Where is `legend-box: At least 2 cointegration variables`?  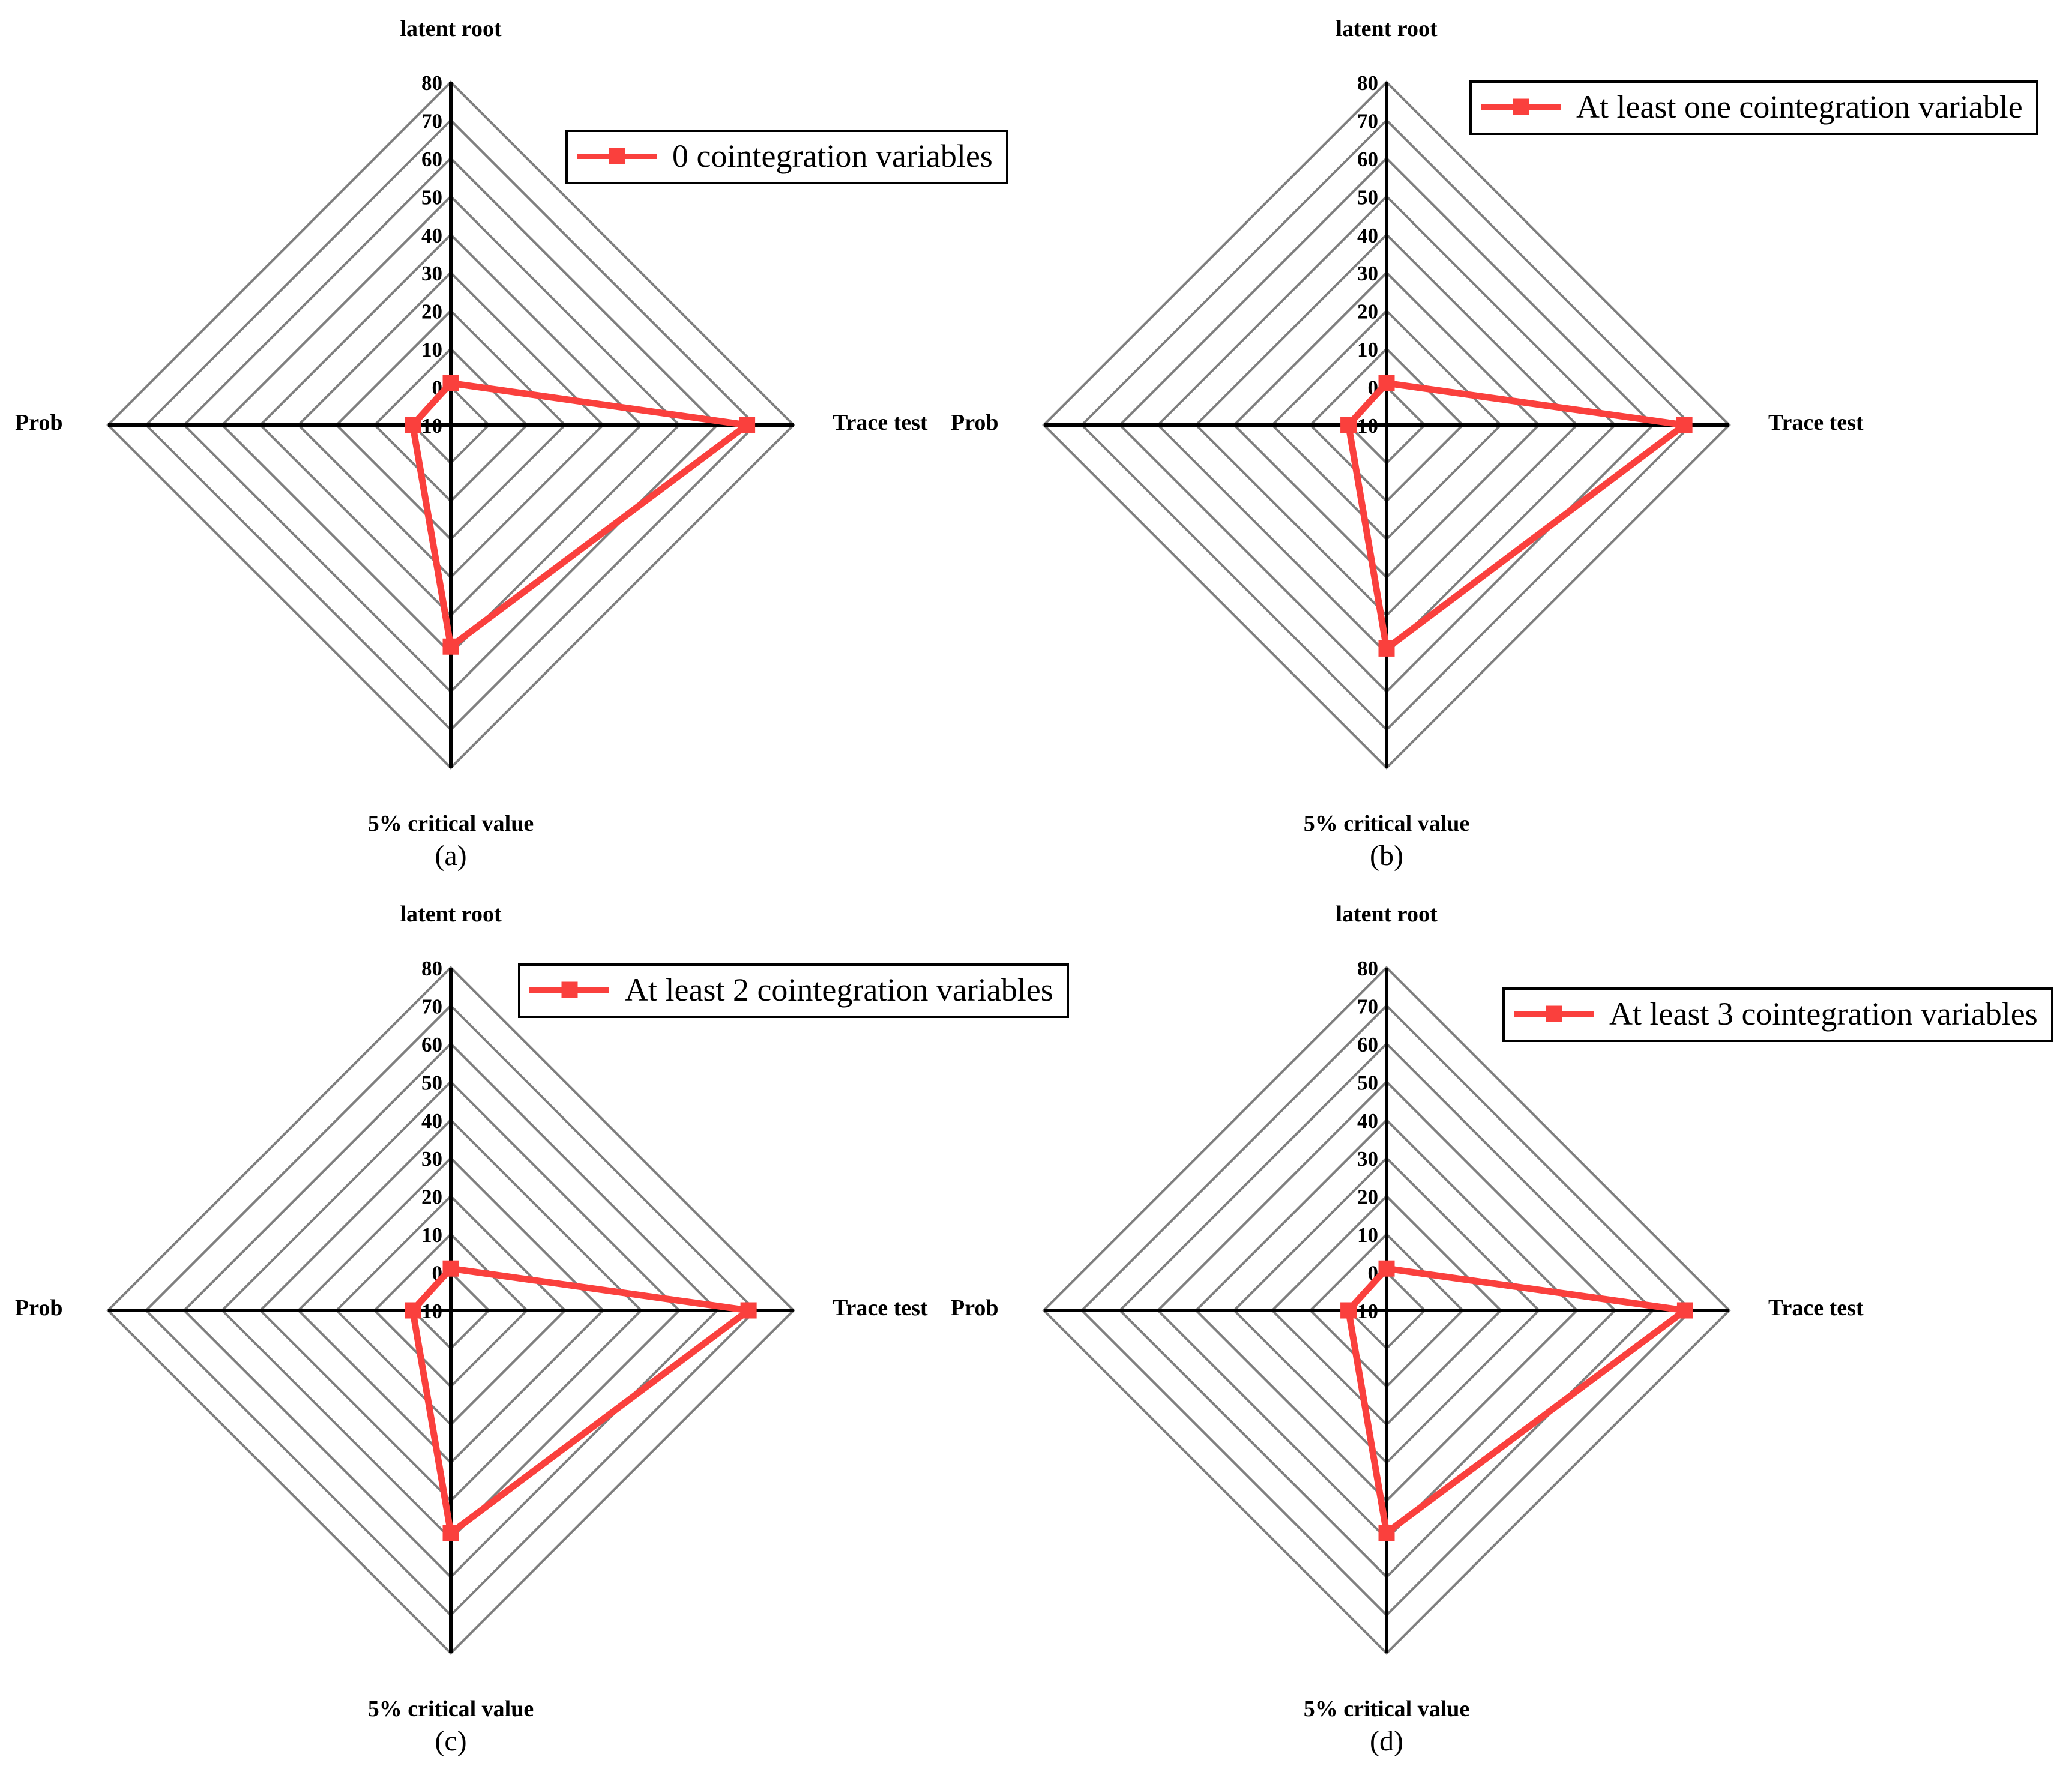
legend-box: At least 2 cointegration variables is located at coordinates (793, 991).